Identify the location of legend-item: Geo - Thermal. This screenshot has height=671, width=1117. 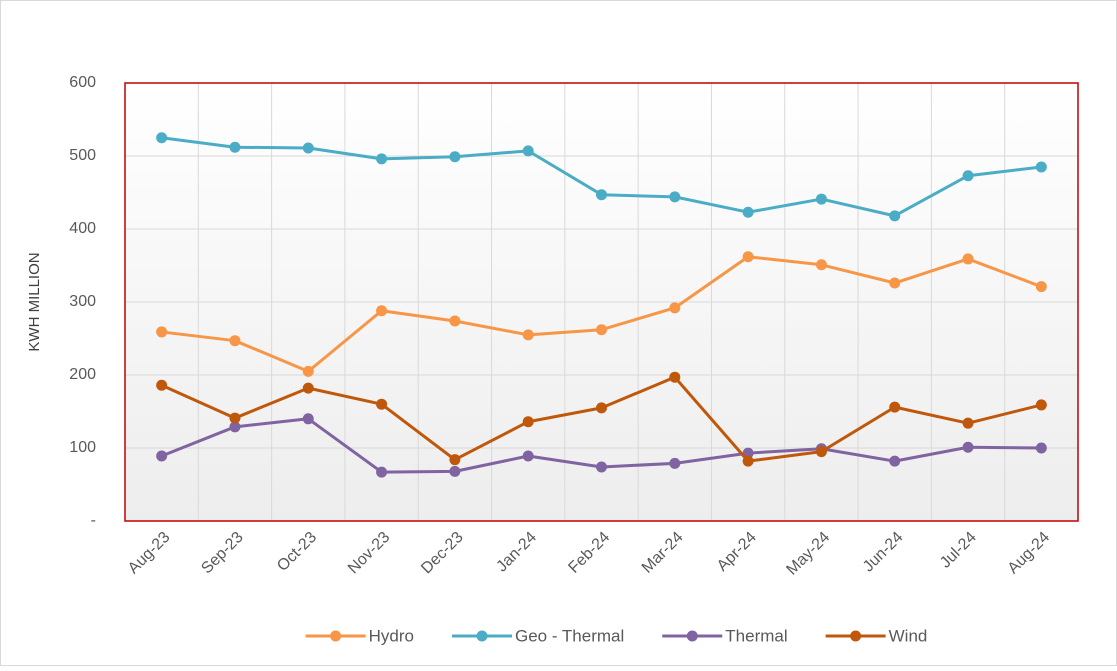
(537, 635).